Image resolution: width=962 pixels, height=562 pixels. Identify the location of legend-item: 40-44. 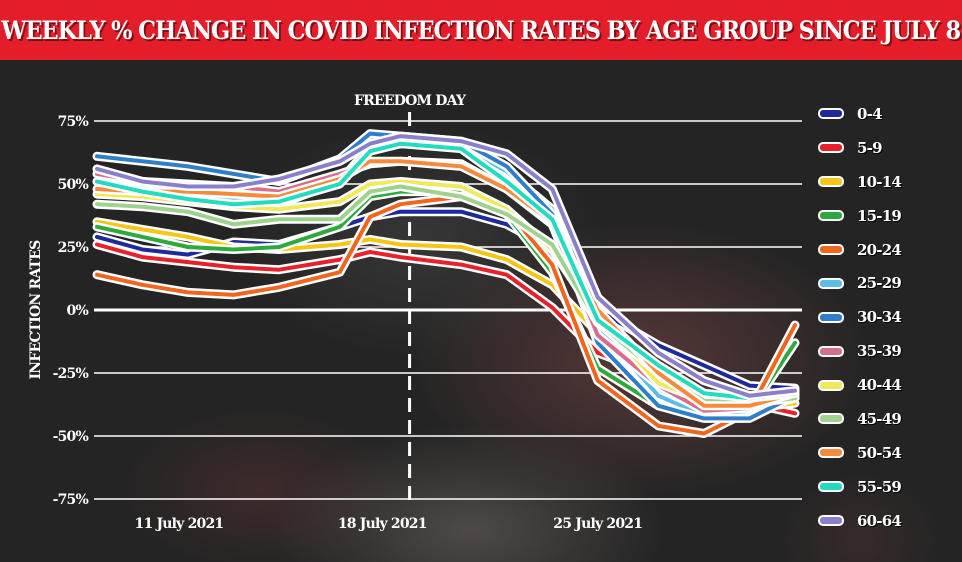
(860, 385).